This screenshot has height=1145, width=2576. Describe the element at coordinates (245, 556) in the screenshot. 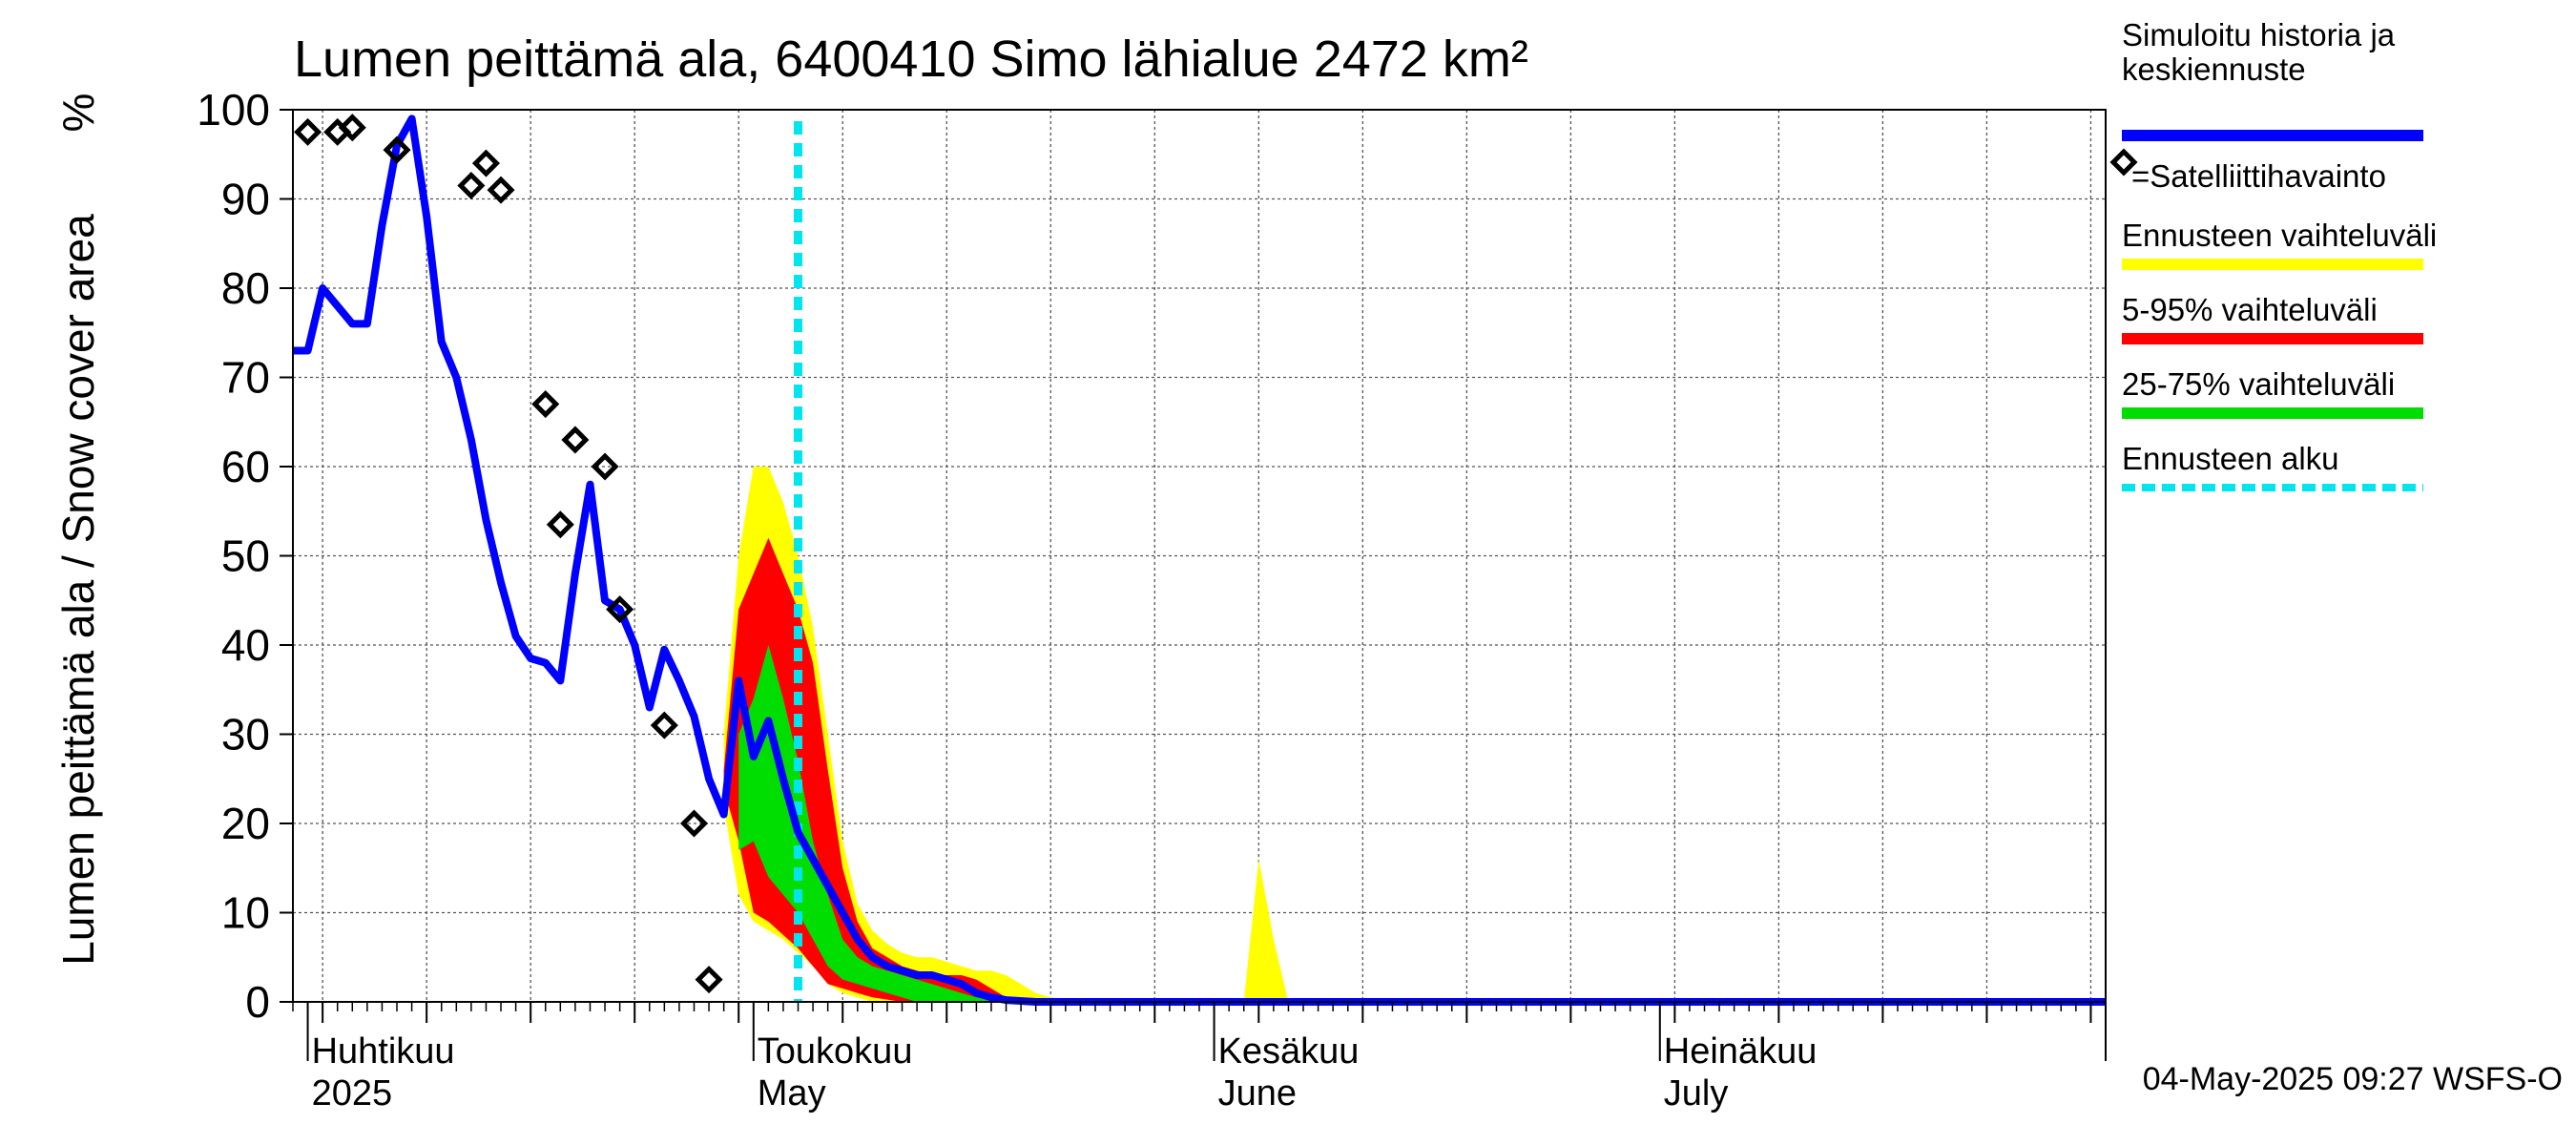

I see `y-tick-label: 50` at that location.